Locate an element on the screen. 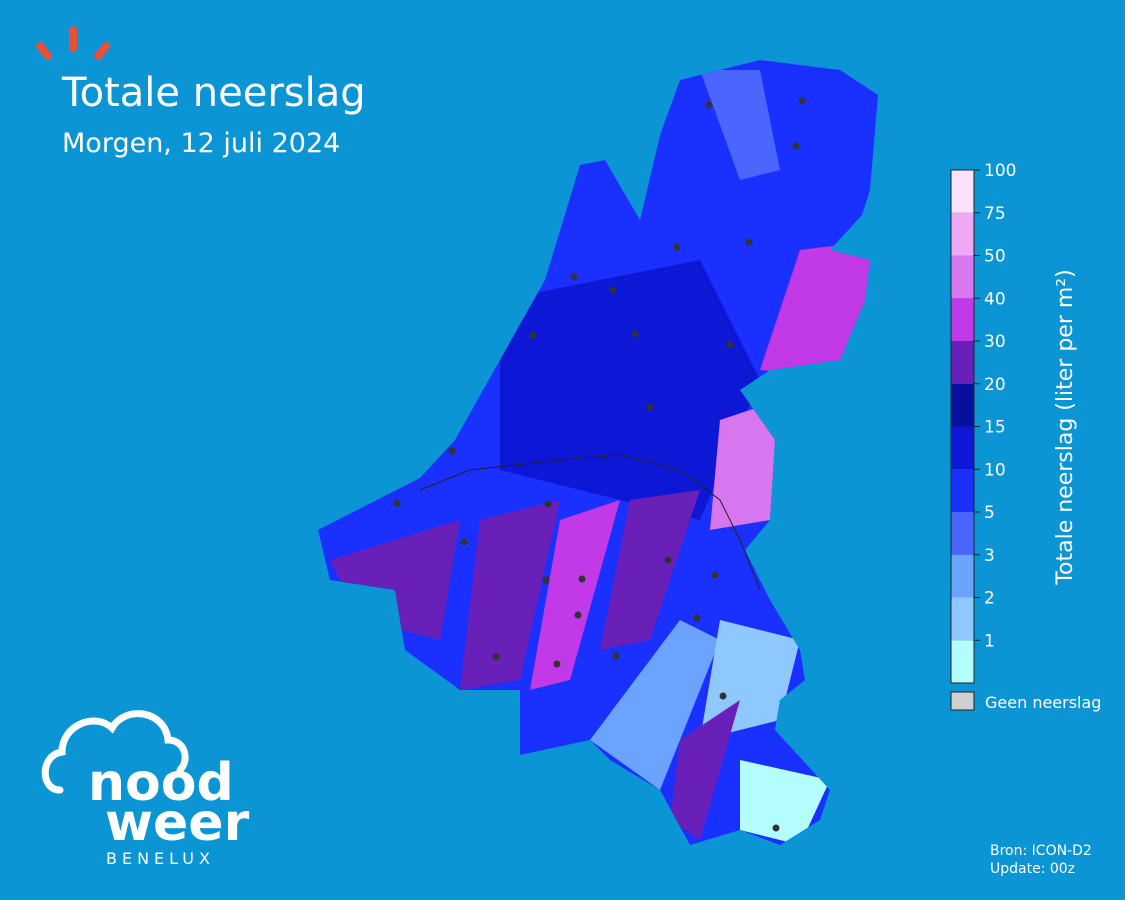 The width and height of the screenshot is (1125, 900). colorbar-tick-label: 40 is located at coordinates (995, 299).